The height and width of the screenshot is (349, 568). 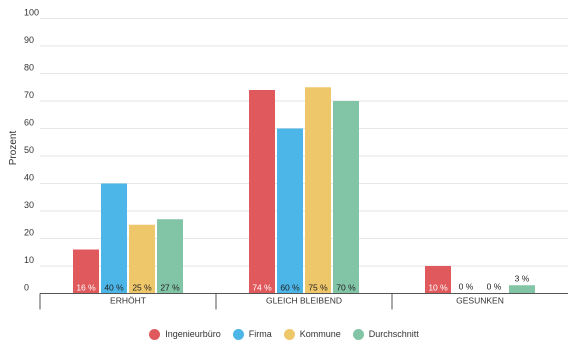 What do you see at coordinates (170, 288) in the screenshot?
I see `data-label: 27 %` at bounding box center [170, 288].